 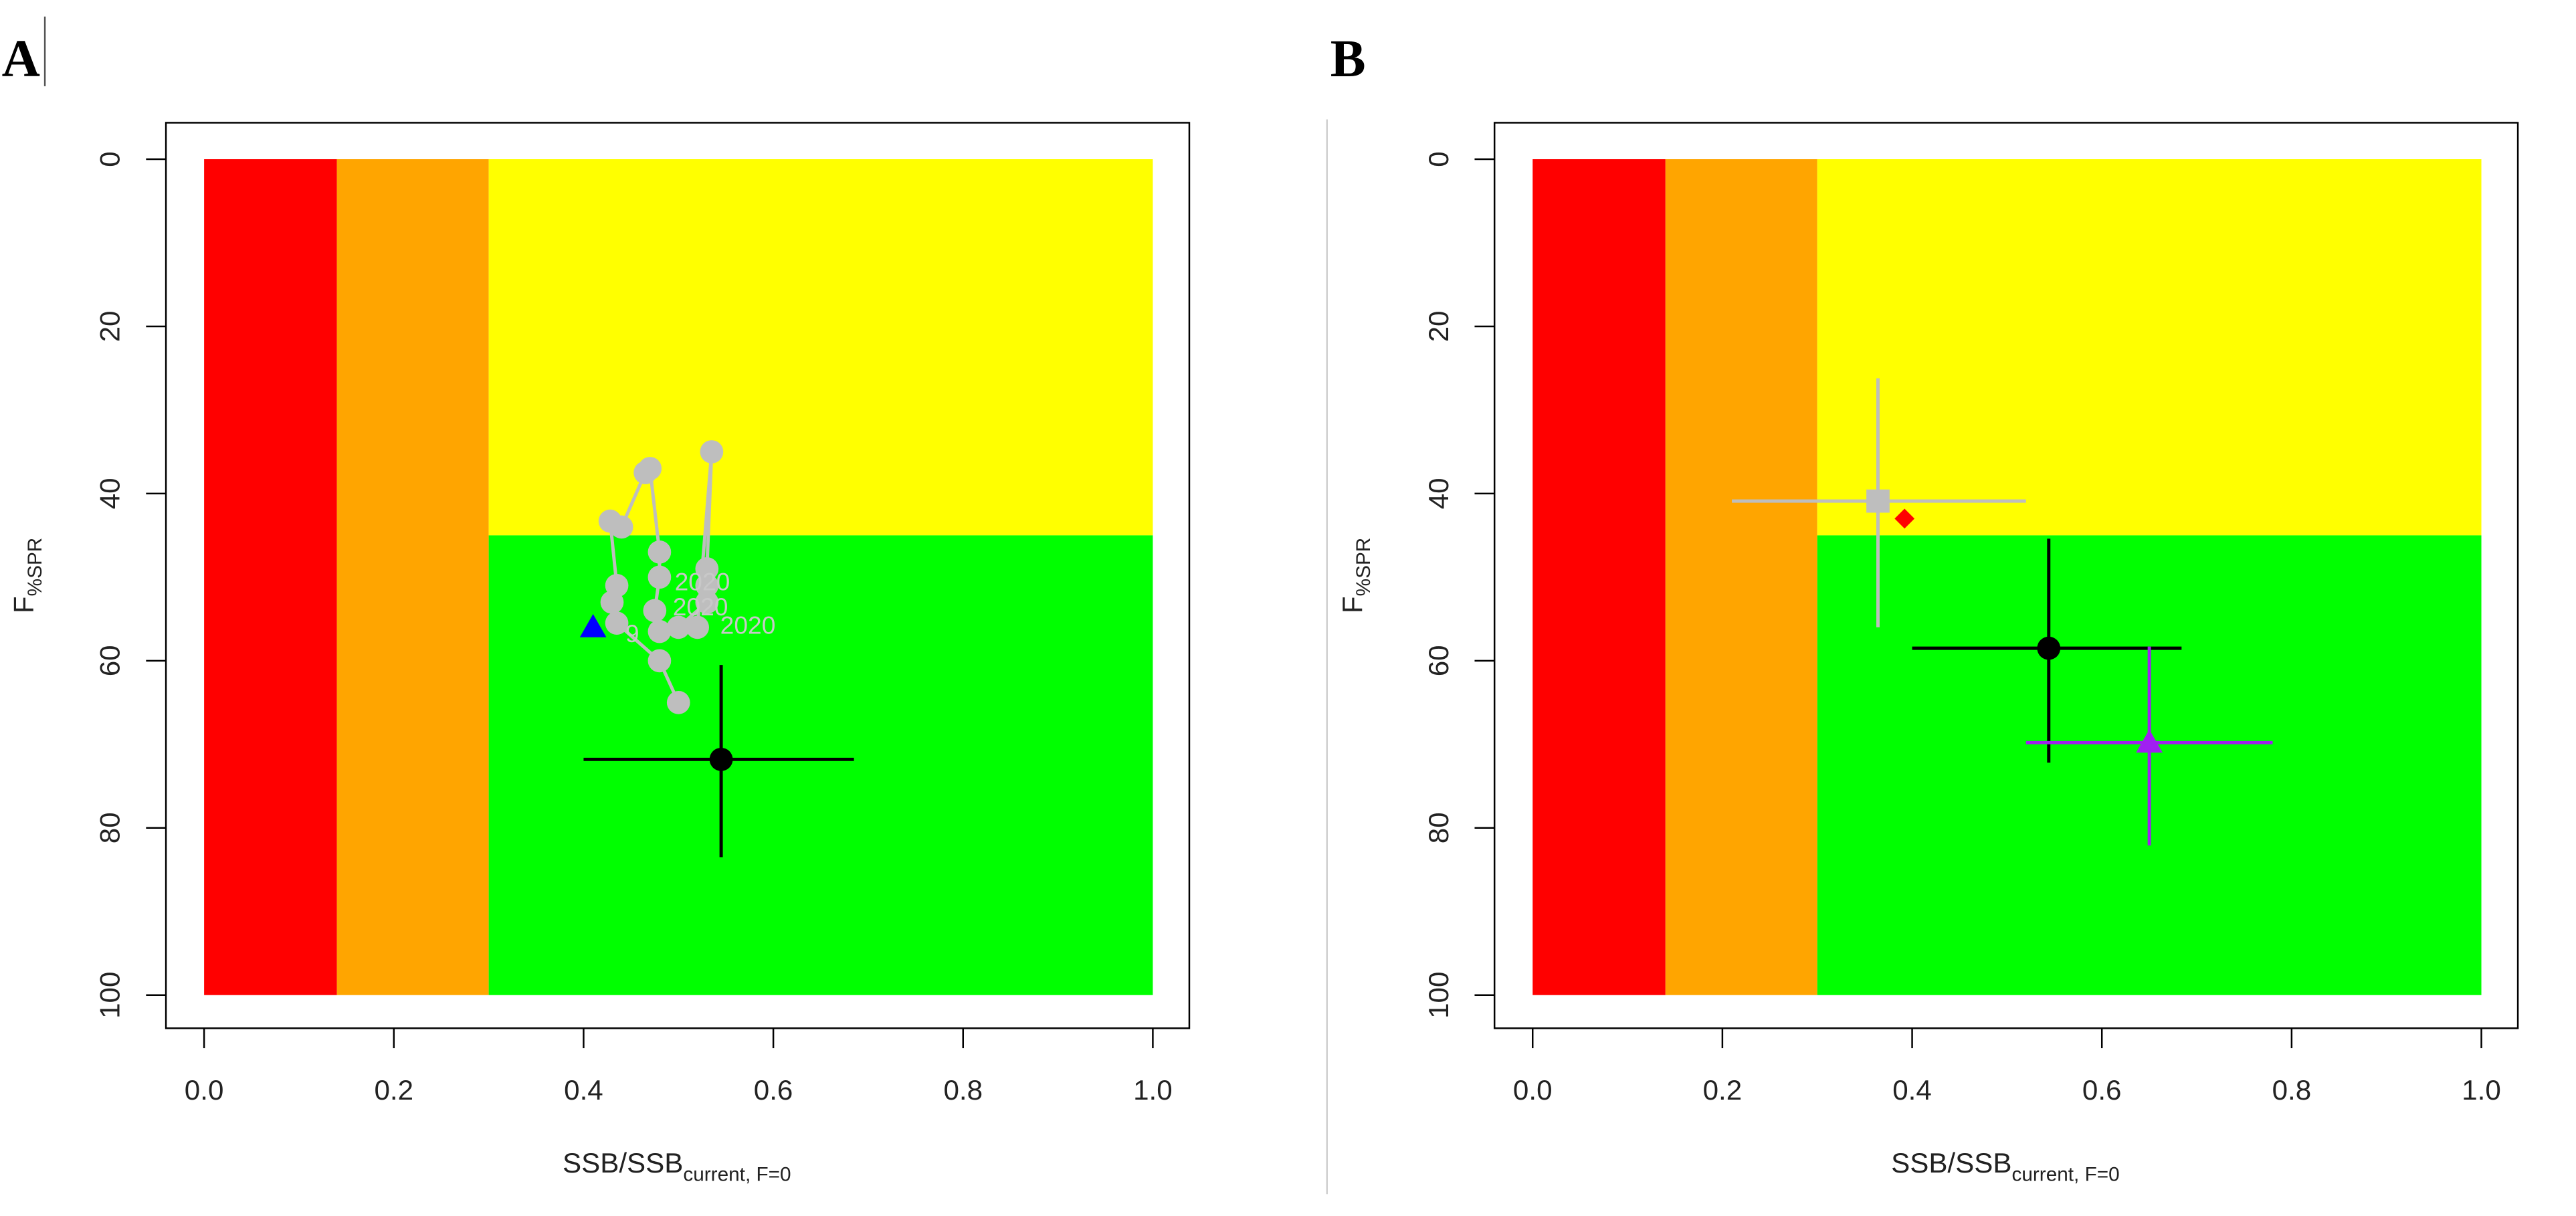 What do you see at coordinates (21, 59) in the screenshot?
I see `panel-label: A` at bounding box center [21, 59].